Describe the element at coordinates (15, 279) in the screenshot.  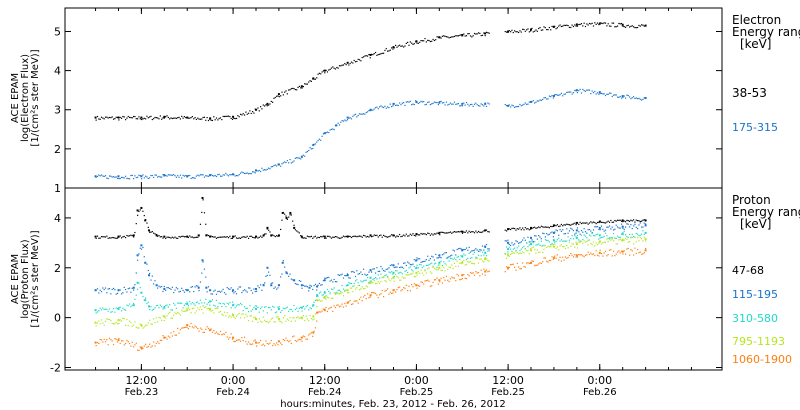
I see `proton-ylabel-line: ACE EPAM` at that location.